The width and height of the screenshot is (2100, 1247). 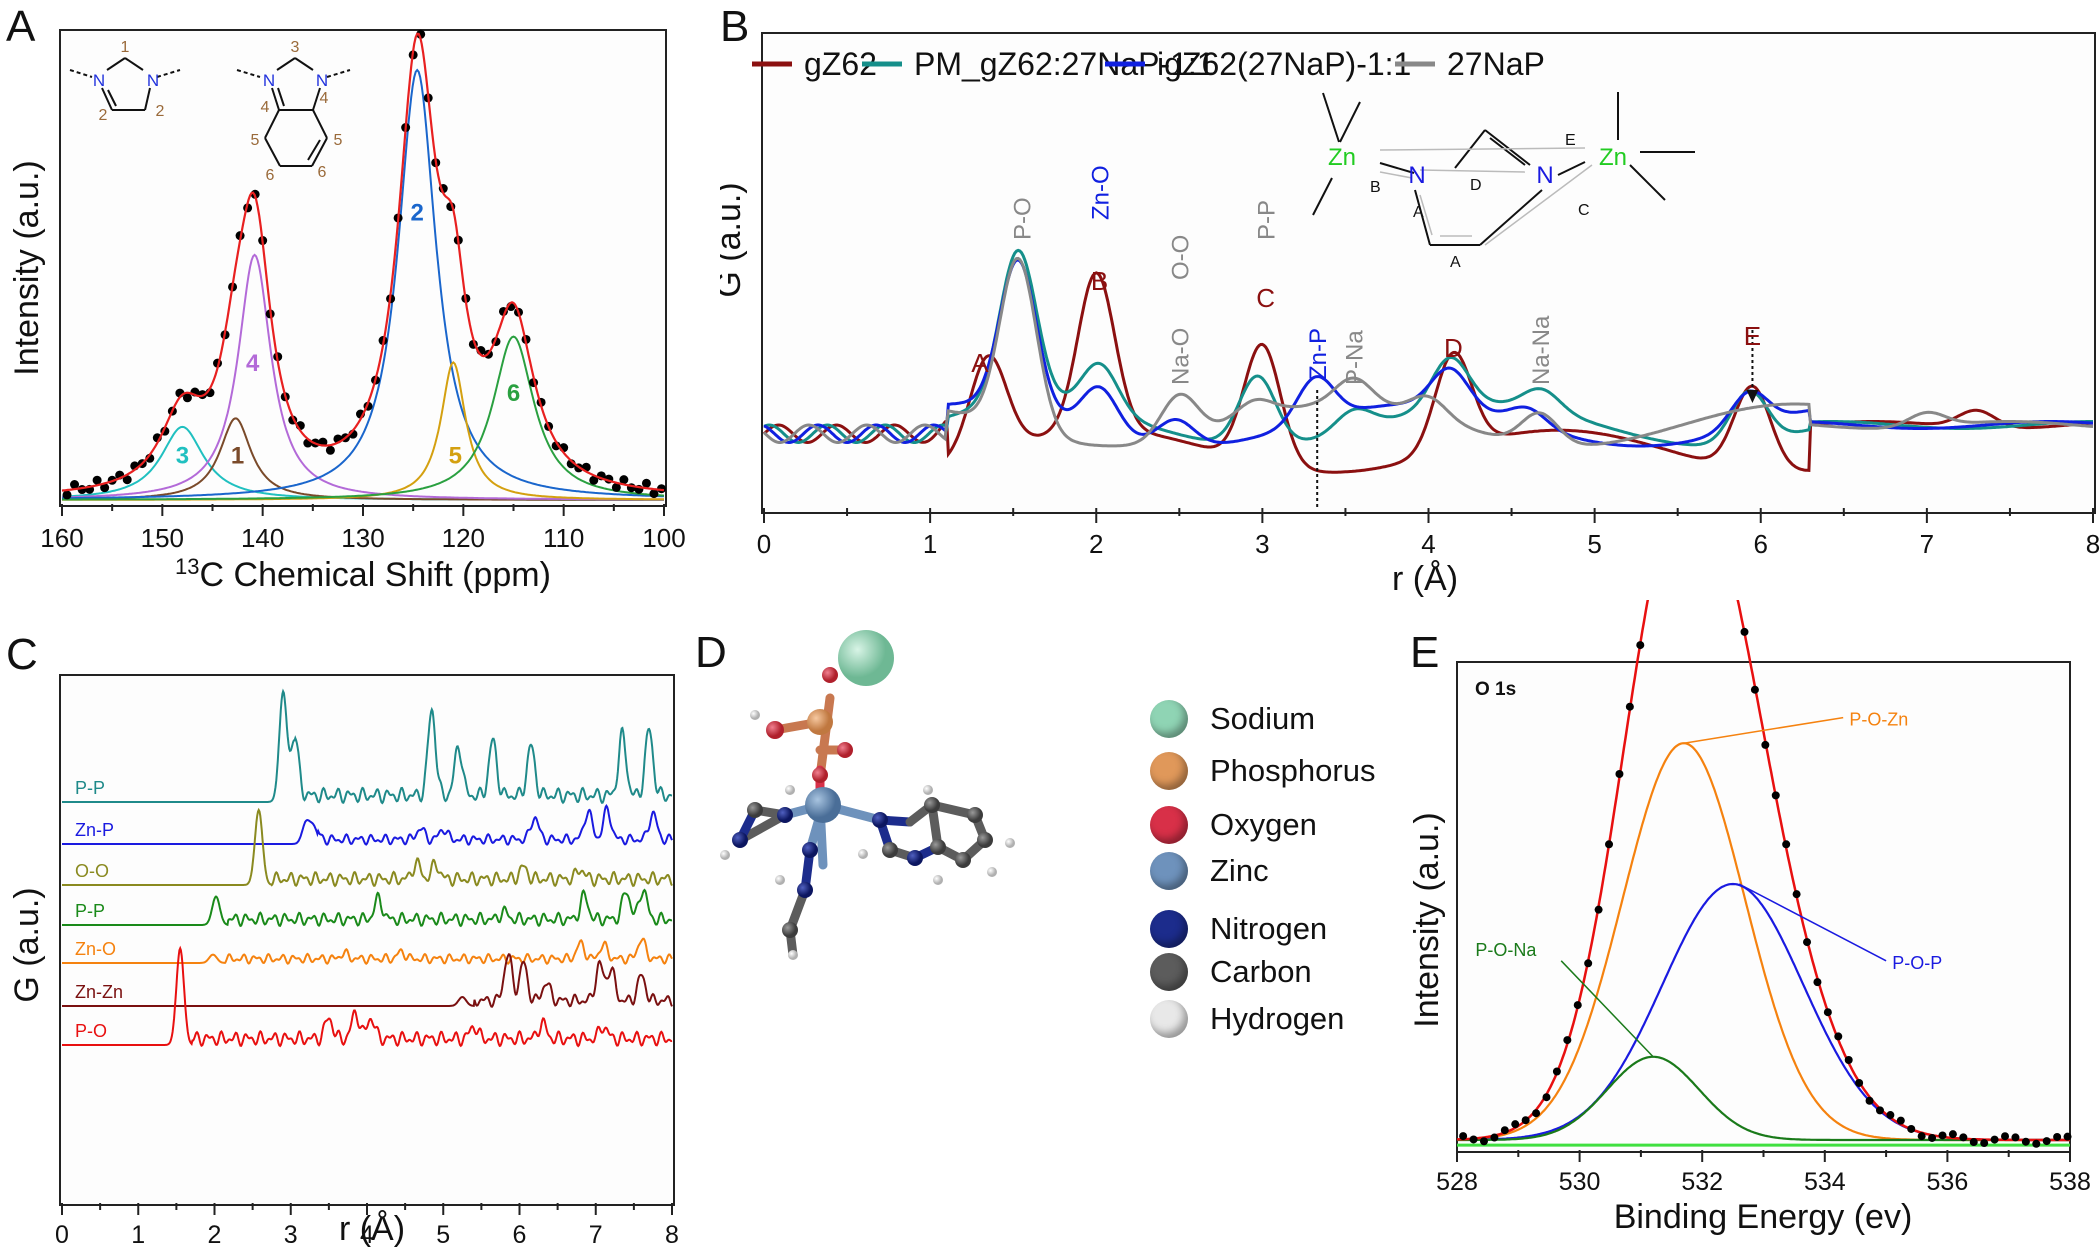 What do you see at coordinates (1825, 1182) in the screenshot?
I see `x-tick-label: 534` at bounding box center [1825, 1182].